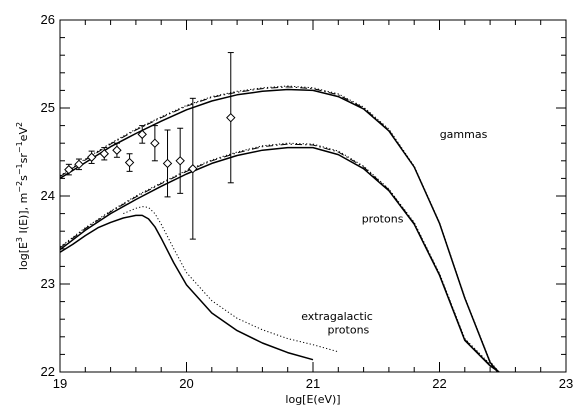 This screenshot has width=585, height=410. I want to click on data-points, so click(150, 146).